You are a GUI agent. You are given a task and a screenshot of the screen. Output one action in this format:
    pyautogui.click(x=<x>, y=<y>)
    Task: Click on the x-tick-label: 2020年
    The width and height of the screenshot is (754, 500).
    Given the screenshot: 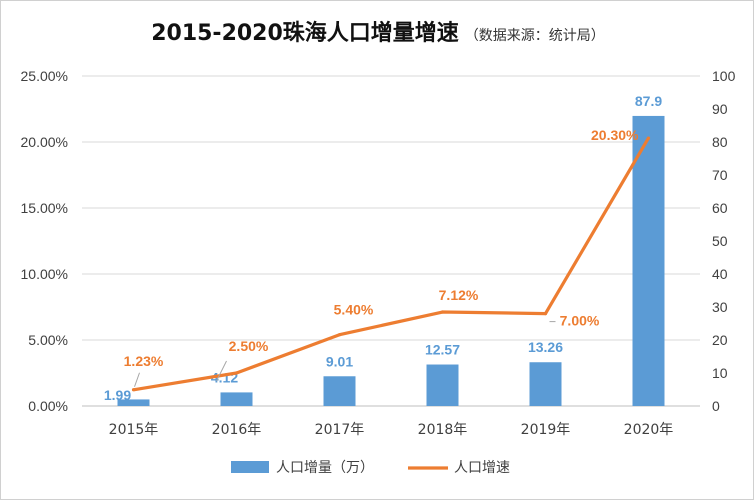 What is the action you would take?
    pyautogui.click(x=649, y=430)
    